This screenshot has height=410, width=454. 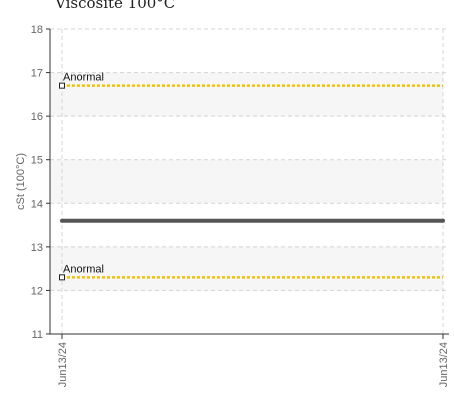 I want to click on y-tick-label: 16, so click(x=37, y=117).